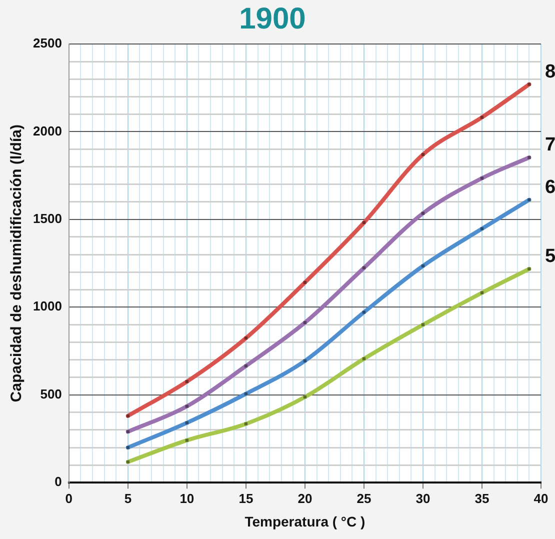  What do you see at coordinates (305, 498) in the screenshot?
I see `x-tick-label: 20` at bounding box center [305, 498].